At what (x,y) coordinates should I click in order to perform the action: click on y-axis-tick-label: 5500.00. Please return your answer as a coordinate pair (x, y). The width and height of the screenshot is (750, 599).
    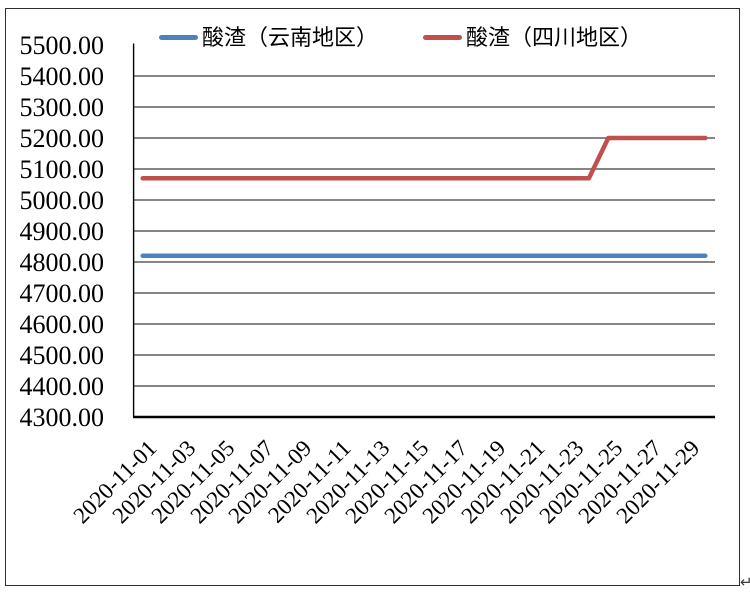
    Looking at the image, I should click on (62, 45).